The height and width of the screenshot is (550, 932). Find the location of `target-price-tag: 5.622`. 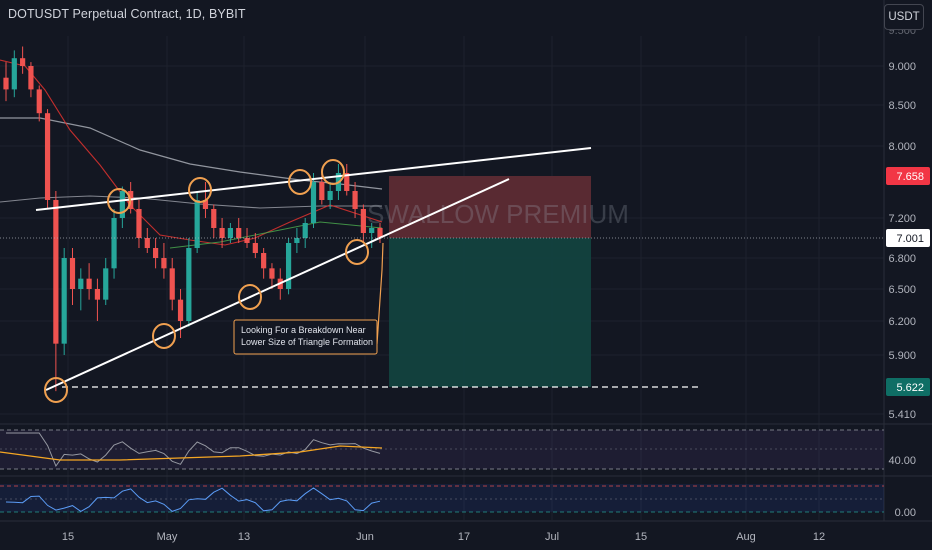

target-price-tag: 5.622 is located at coordinates (910, 388).